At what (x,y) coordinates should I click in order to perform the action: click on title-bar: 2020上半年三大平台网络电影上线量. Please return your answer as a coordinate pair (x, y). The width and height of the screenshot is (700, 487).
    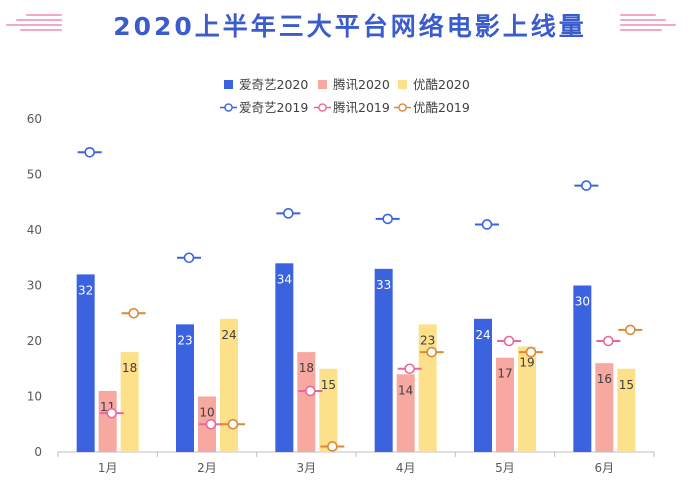
    Looking at the image, I should click on (350, 26).